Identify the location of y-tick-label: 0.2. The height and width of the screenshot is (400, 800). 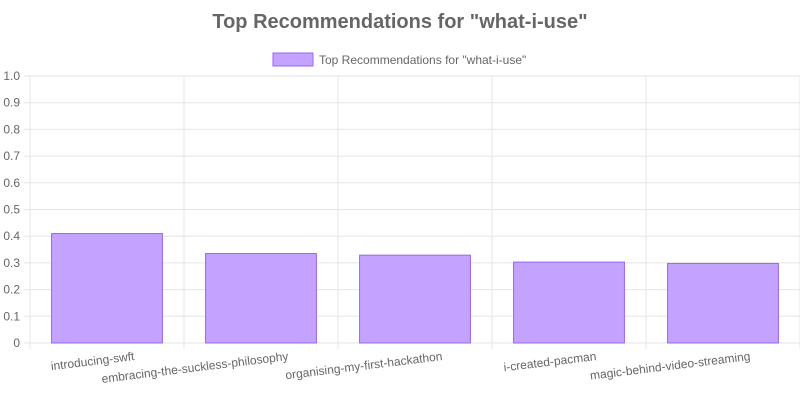
(11, 290).